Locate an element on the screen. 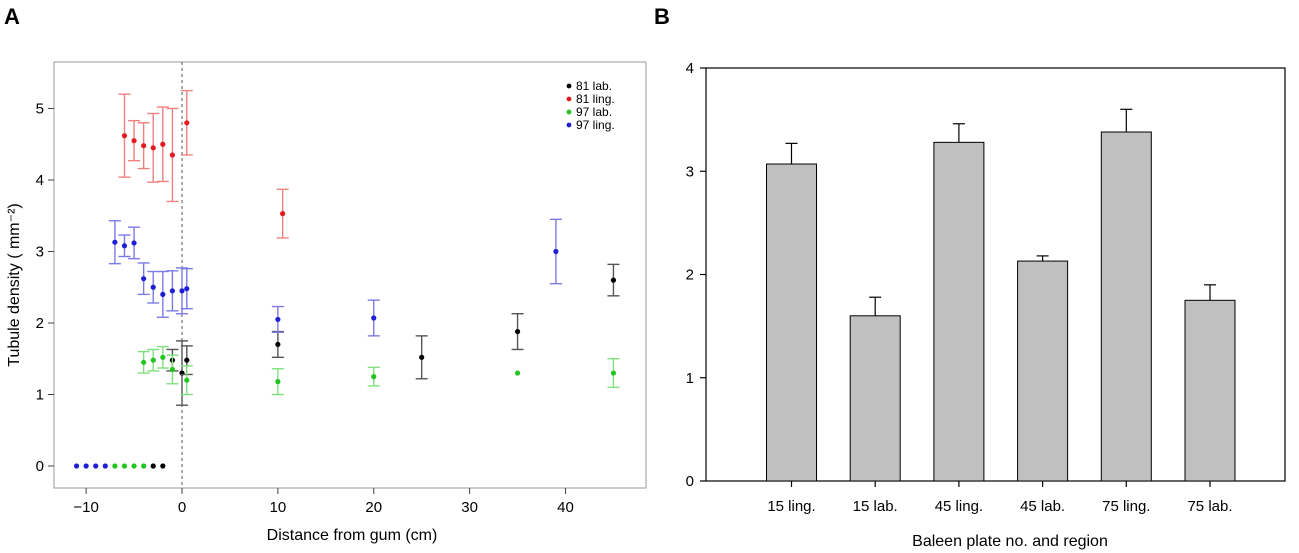  bar-group: 45 lab. is located at coordinates (1043, 385).